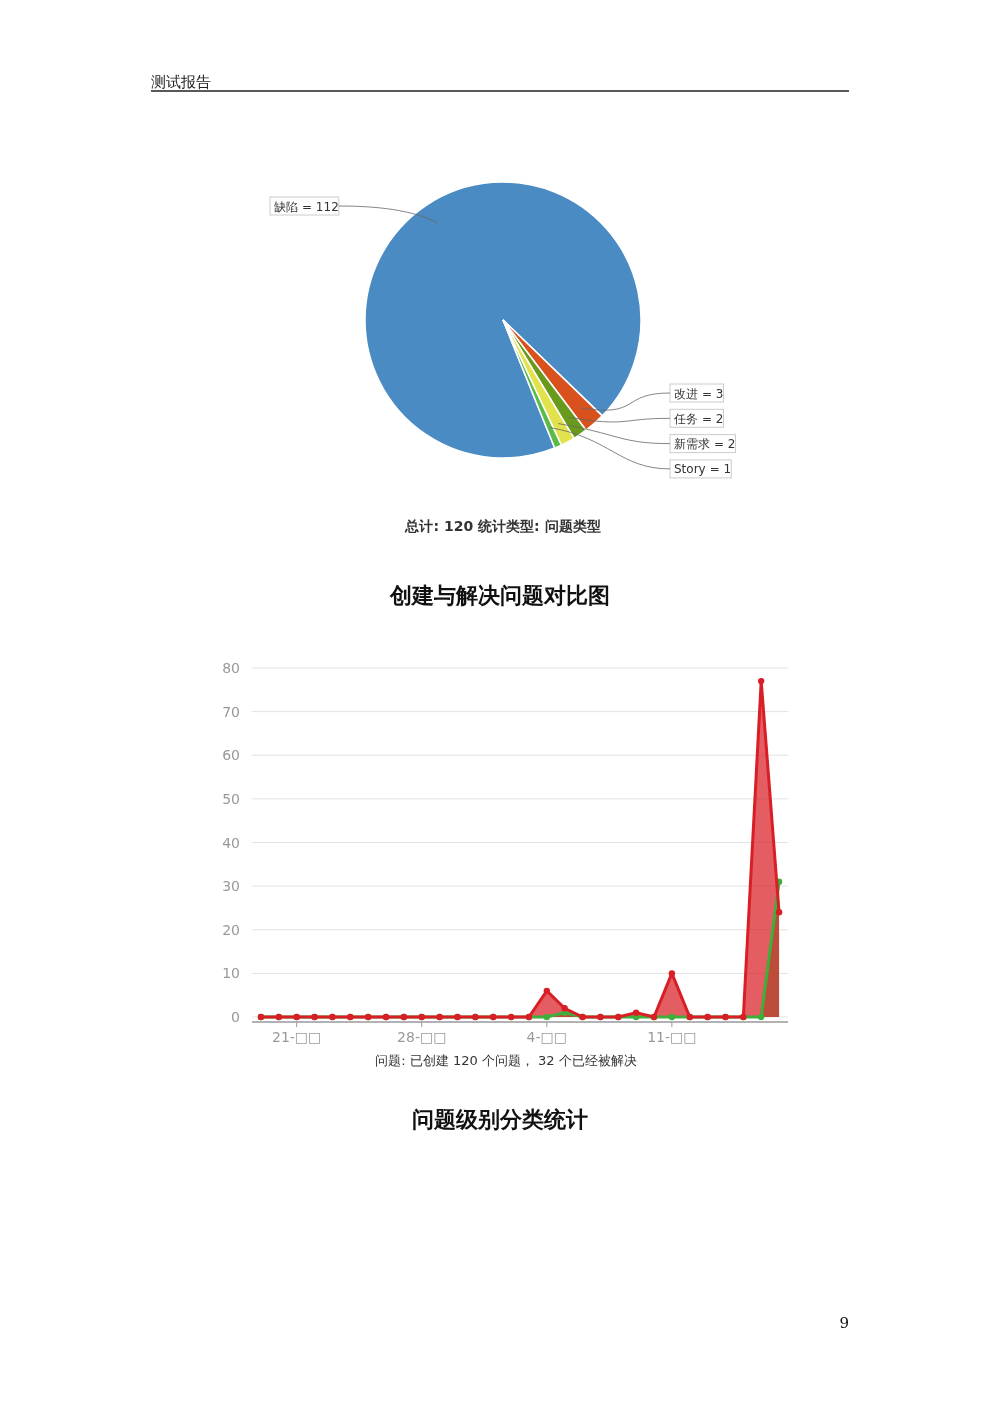  I want to click on x-tick-label: 4-□□, so click(547, 1037).